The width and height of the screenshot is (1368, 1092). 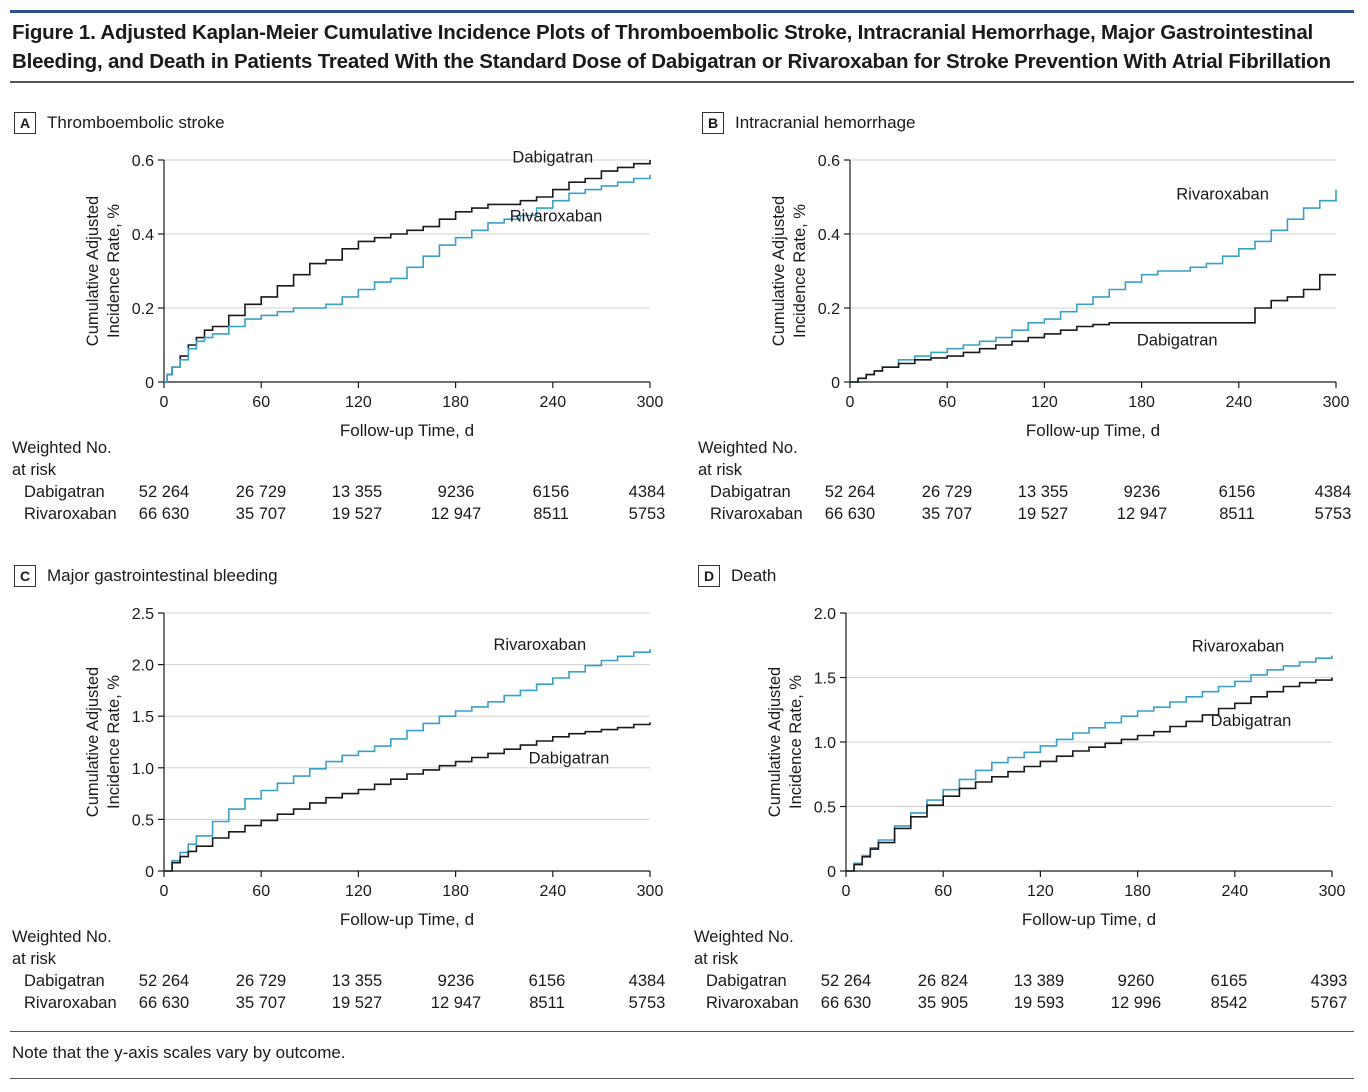 I want to click on panel-header: D Death, so click(x=737, y=576).